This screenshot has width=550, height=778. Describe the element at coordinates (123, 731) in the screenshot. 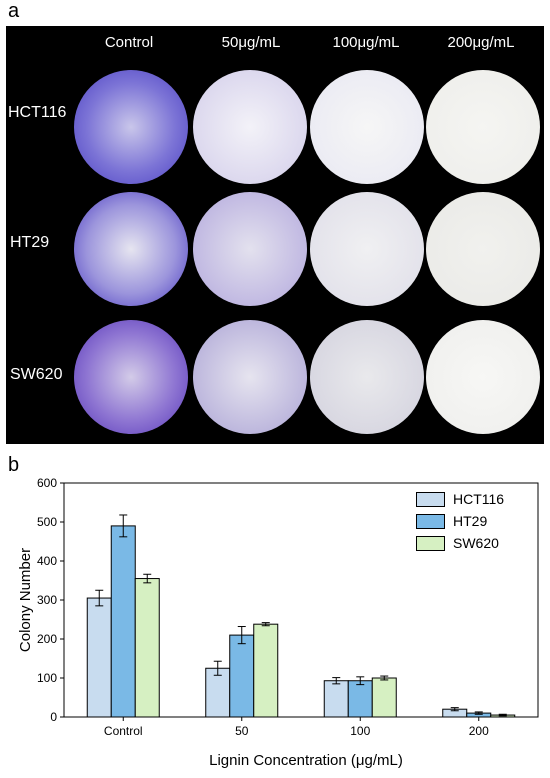

I see `x-tick-label: Control` at that location.